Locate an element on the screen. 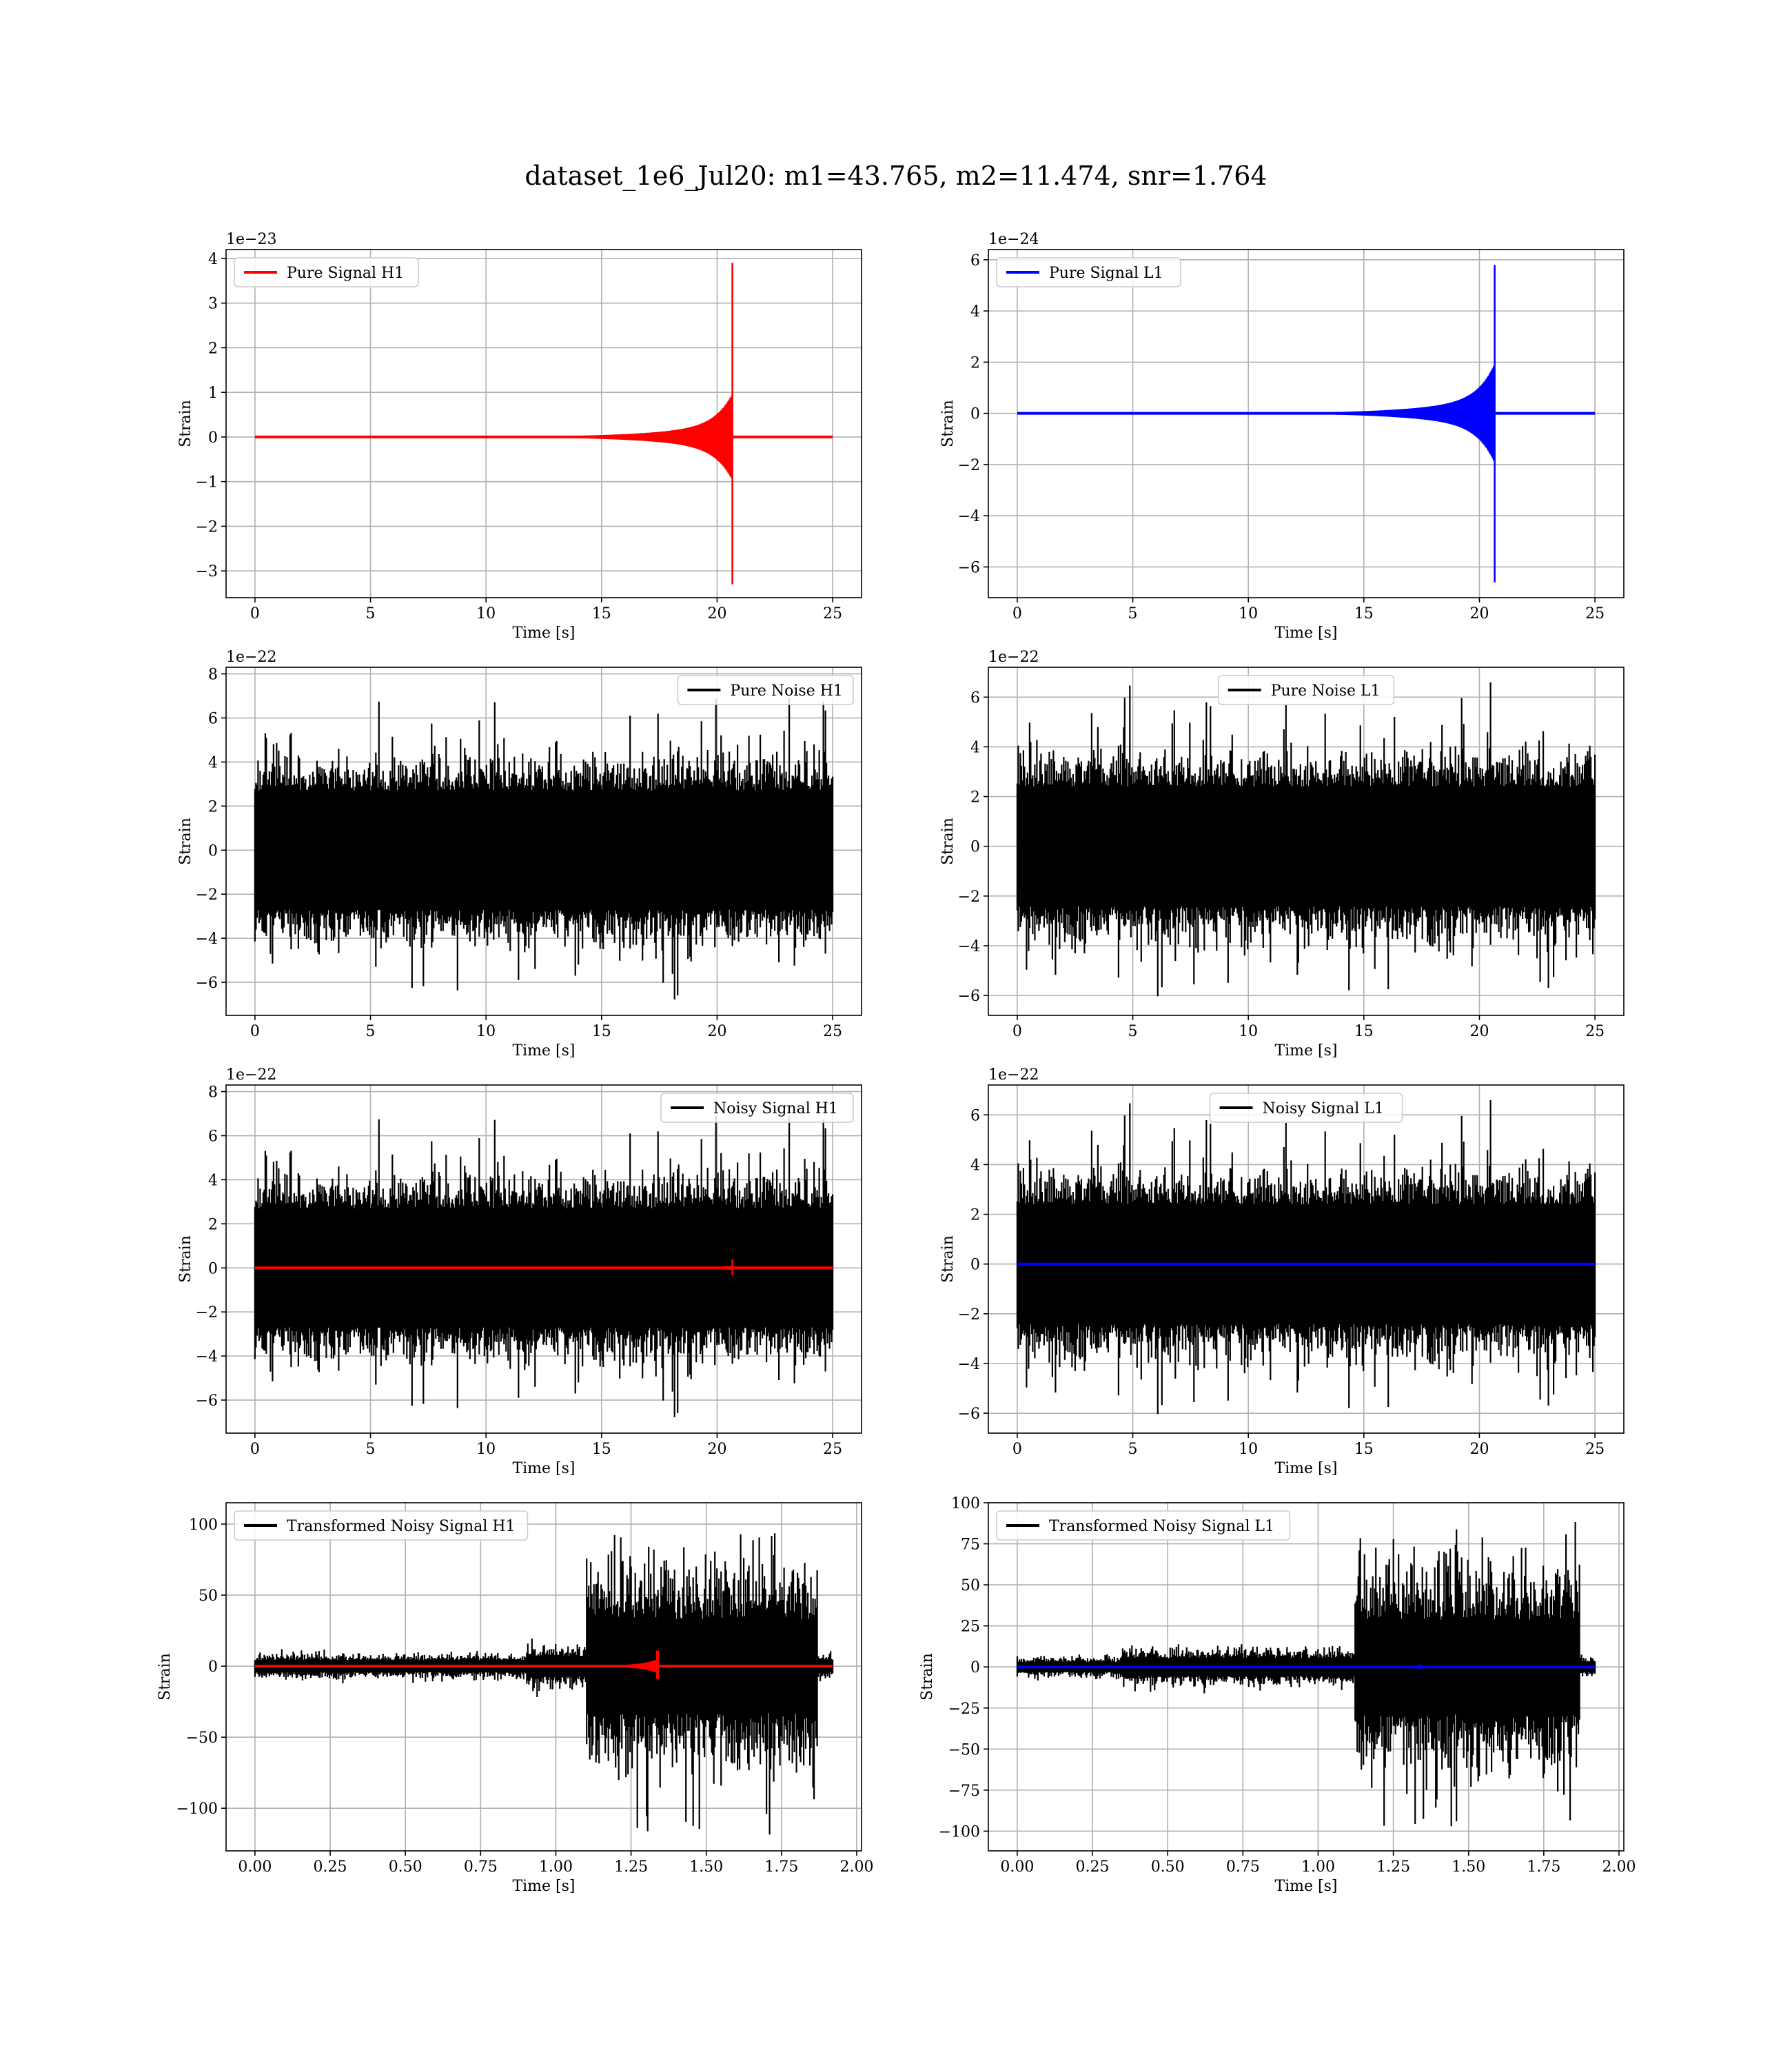 Image resolution: width=1792 pixels, height=2068 pixels. series-trace-pure-noise-l1 is located at coordinates (1306, 839).